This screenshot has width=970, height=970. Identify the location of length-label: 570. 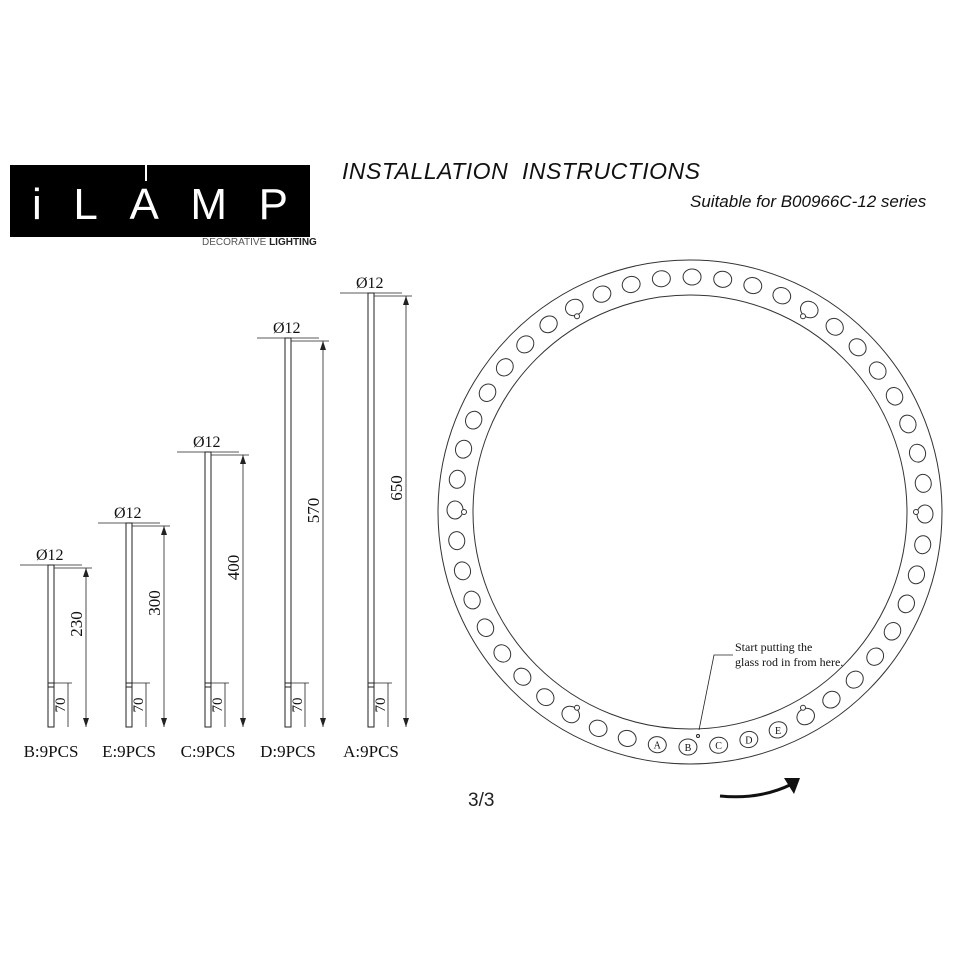
(313, 511).